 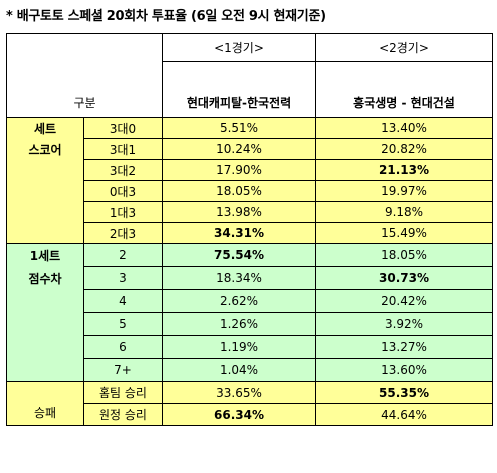 I want to click on row-label: 7+, so click(x=123, y=370).